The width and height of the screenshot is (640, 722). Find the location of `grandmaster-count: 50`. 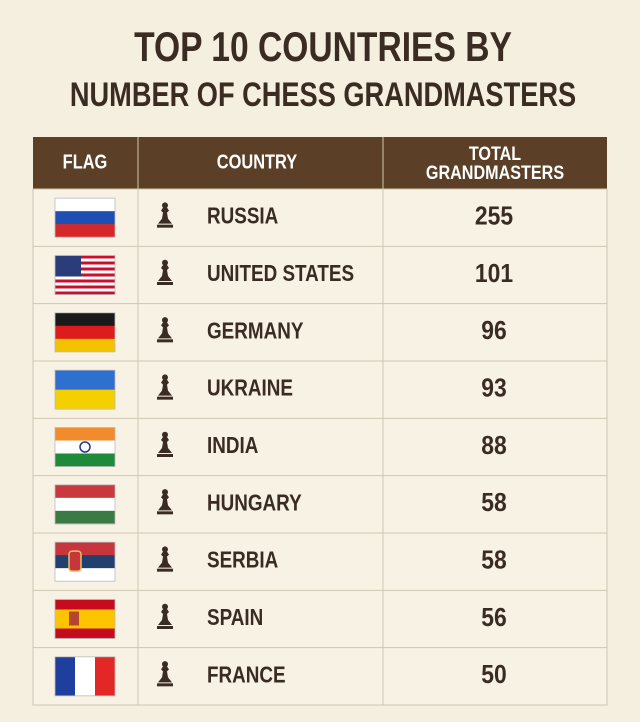

grandmaster-count: 50 is located at coordinates (493, 674).